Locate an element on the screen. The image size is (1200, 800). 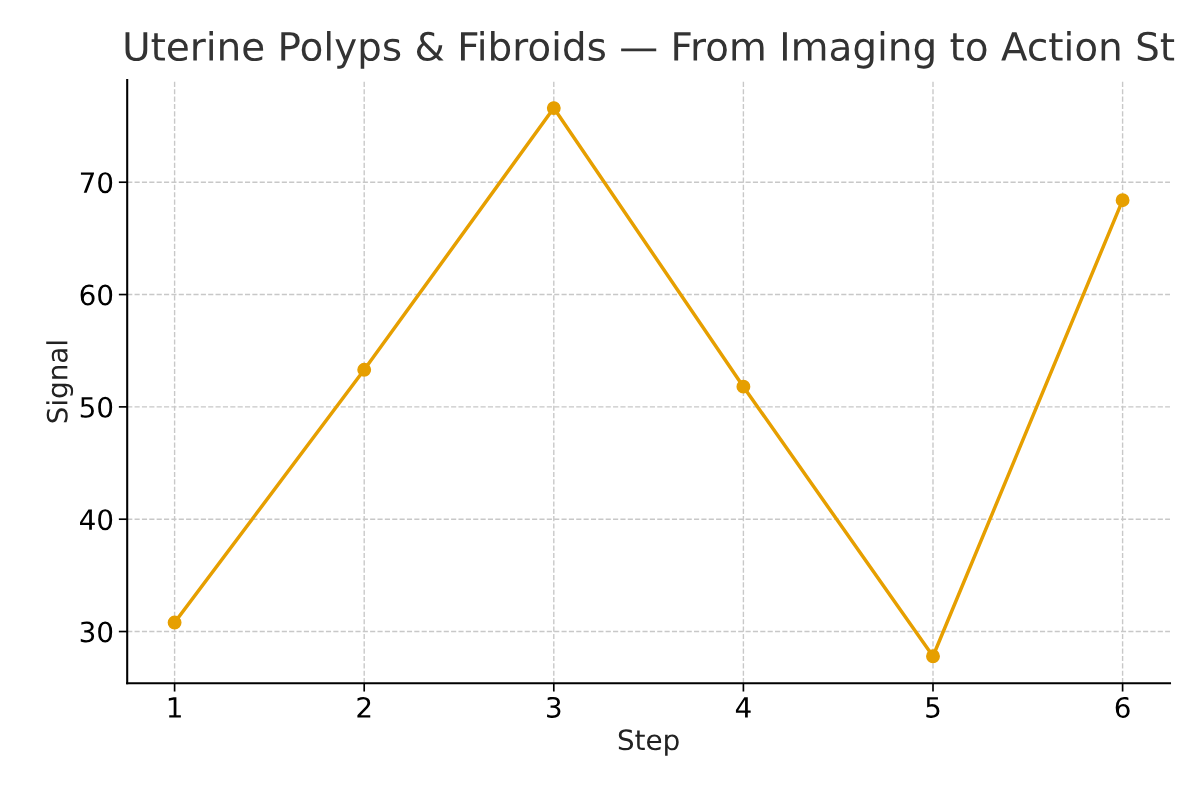
x-tick-label: 6 is located at coordinates (1122, 707).